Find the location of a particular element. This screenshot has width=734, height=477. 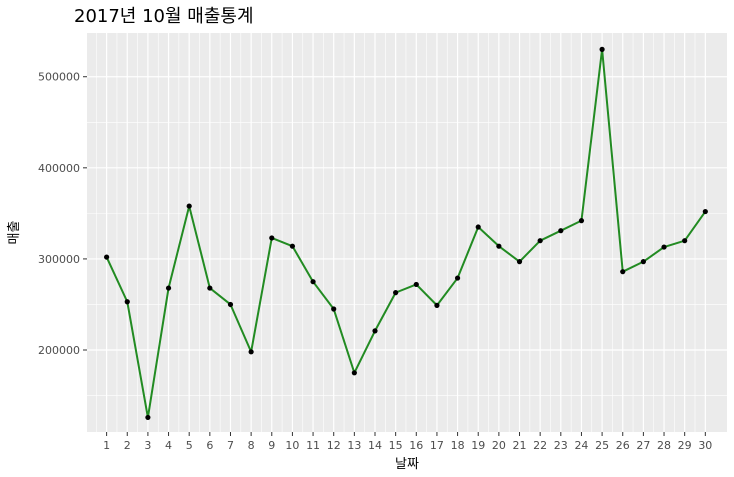

x-tick-label: 26 is located at coordinates (623, 445).